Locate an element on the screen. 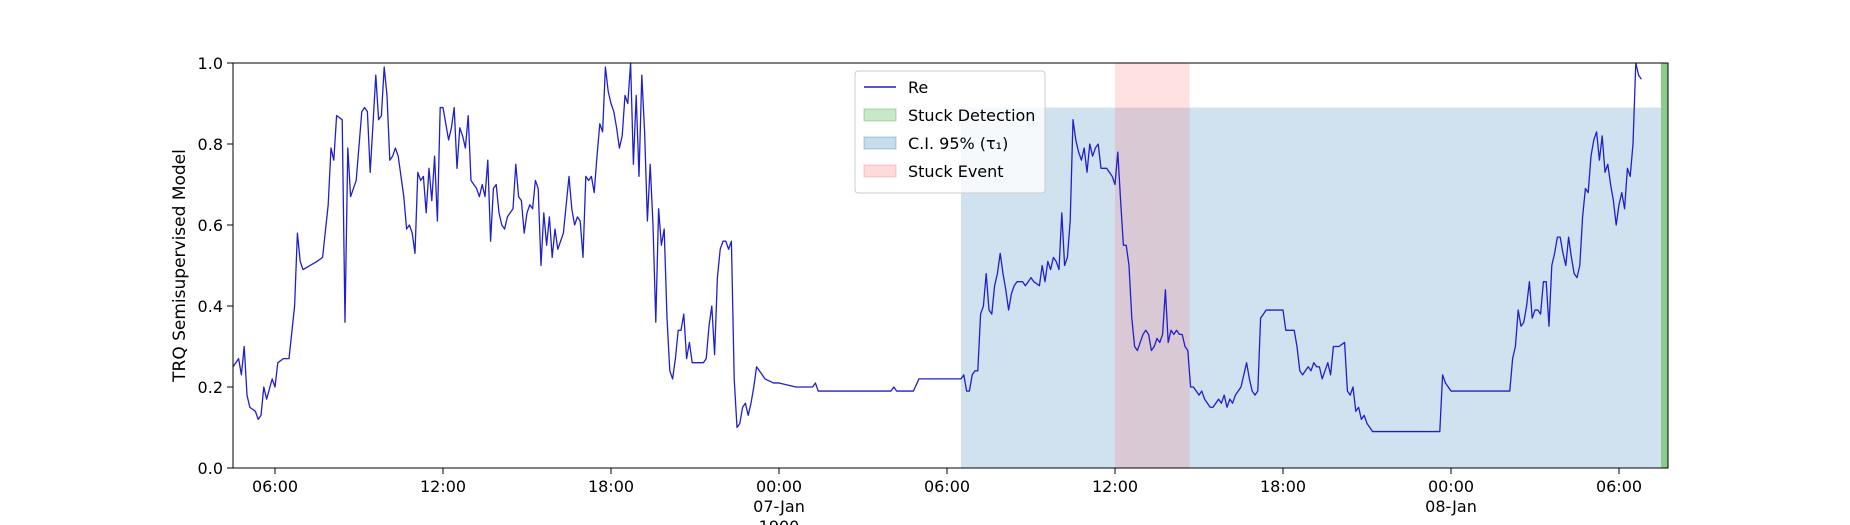 The width and height of the screenshot is (1850, 525). legend-label-c-i-95: C.I. 95% (τ₁) is located at coordinates (958, 143).